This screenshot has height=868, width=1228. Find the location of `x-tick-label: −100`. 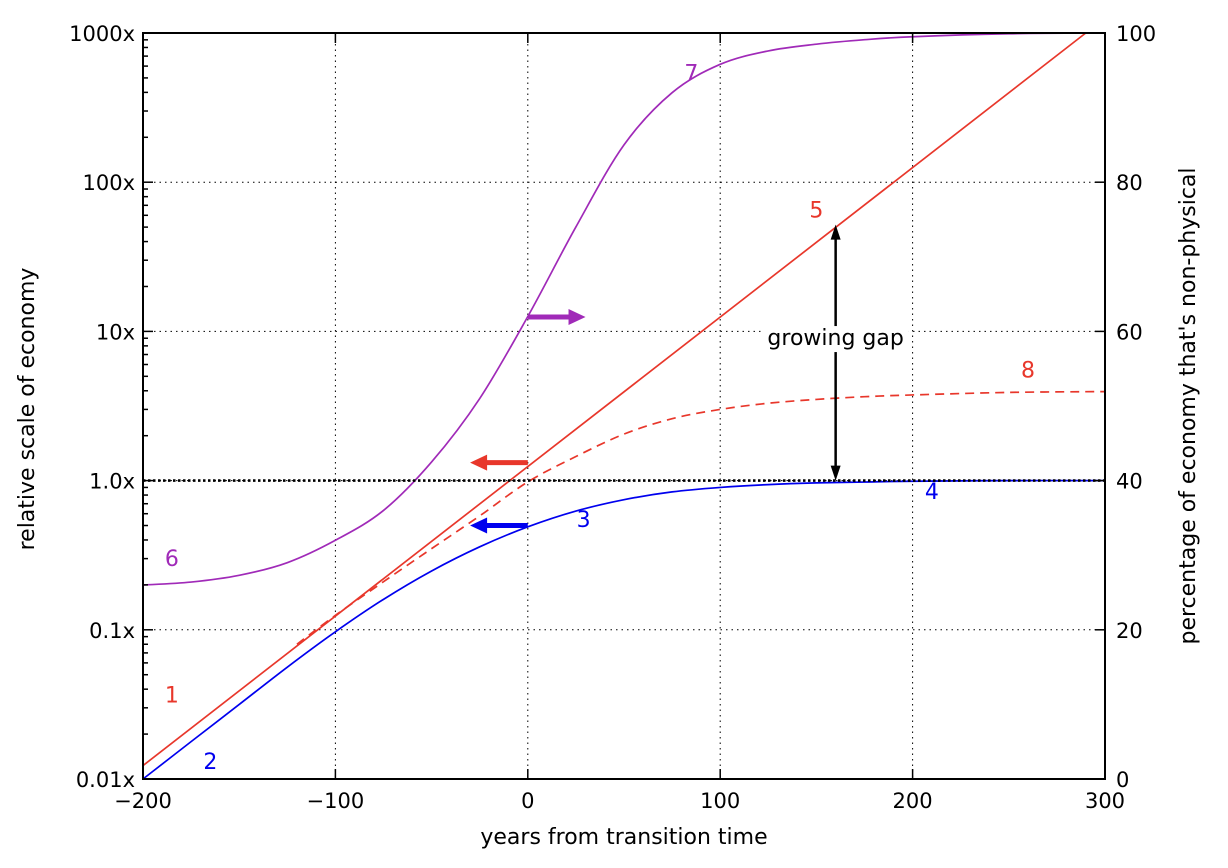

x-tick-label: −100 is located at coordinates (336, 801).